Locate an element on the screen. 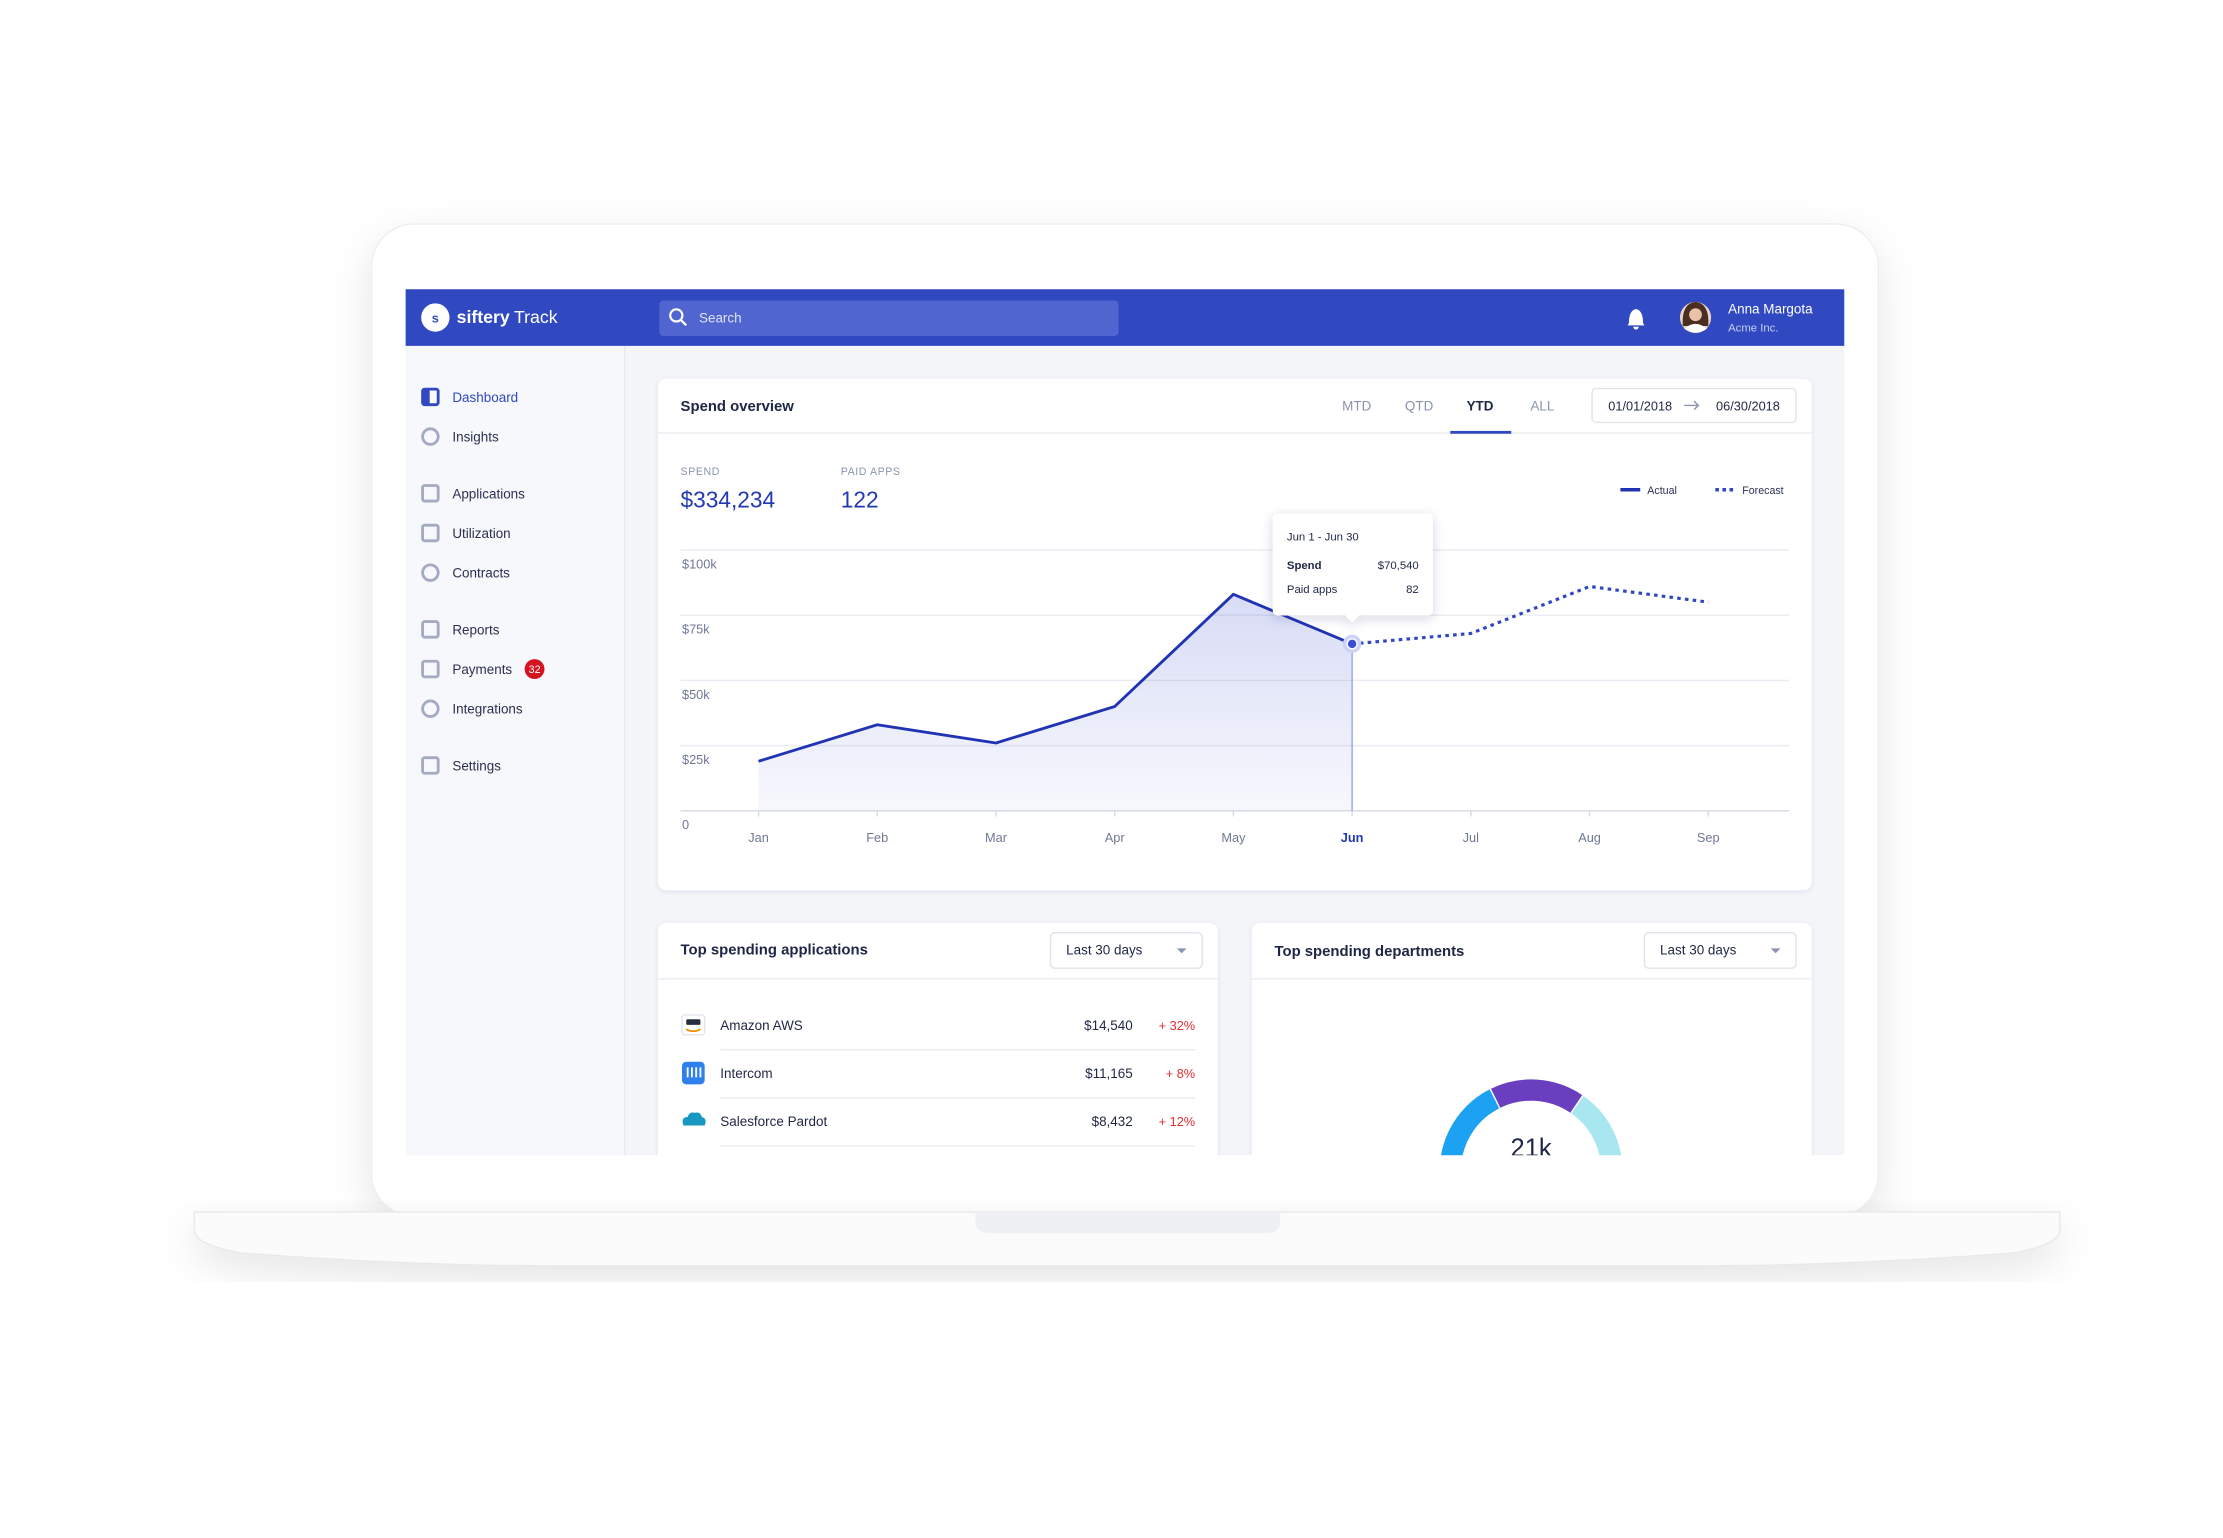 The image size is (2223, 1538). sidebar-item: Applications is located at coordinates (473, 493).